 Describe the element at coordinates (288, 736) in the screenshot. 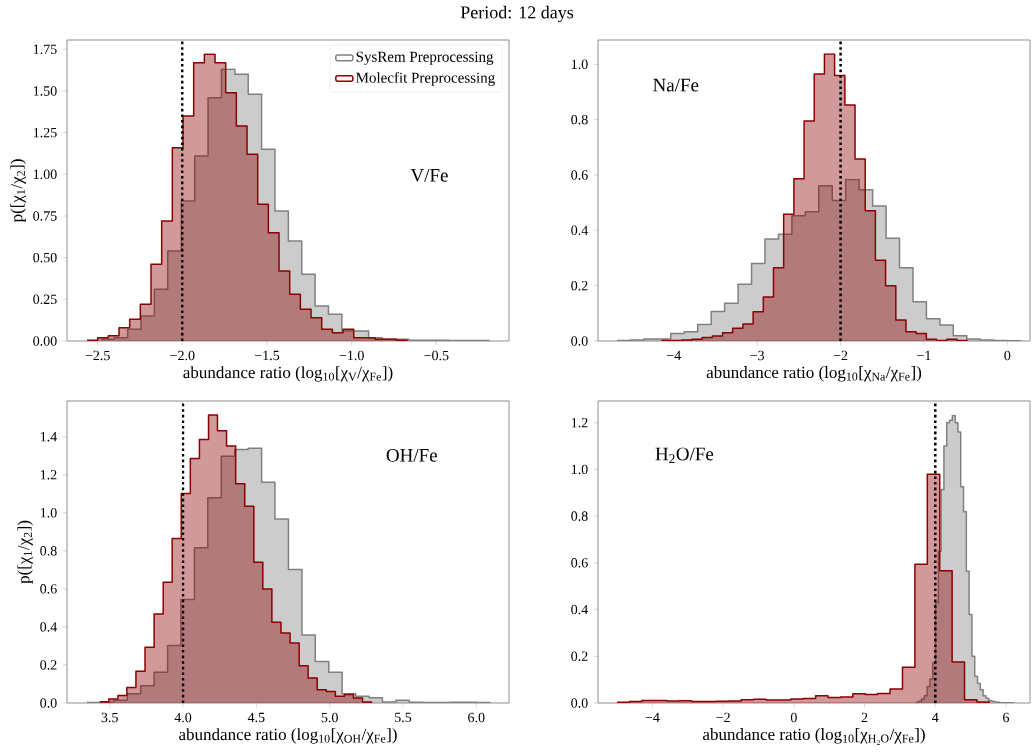

I see `x-axis-title: abundance ratio (log$_{10}$[χ$_{OH}$/χ$_{Fe}$])` at that location.